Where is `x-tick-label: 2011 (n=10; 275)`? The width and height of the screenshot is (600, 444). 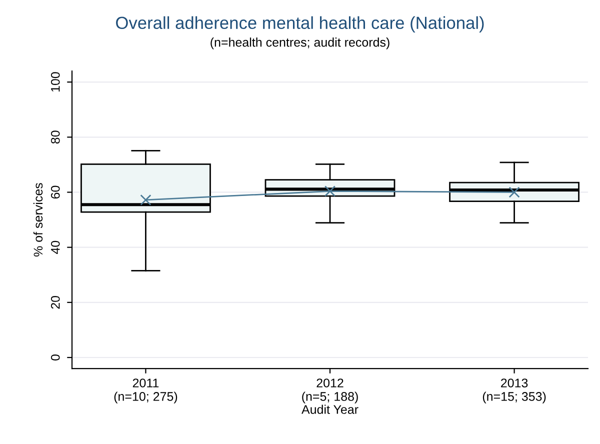 x-tick-label: 2011 (n=10; 275) is located at coordinates (146, 391).